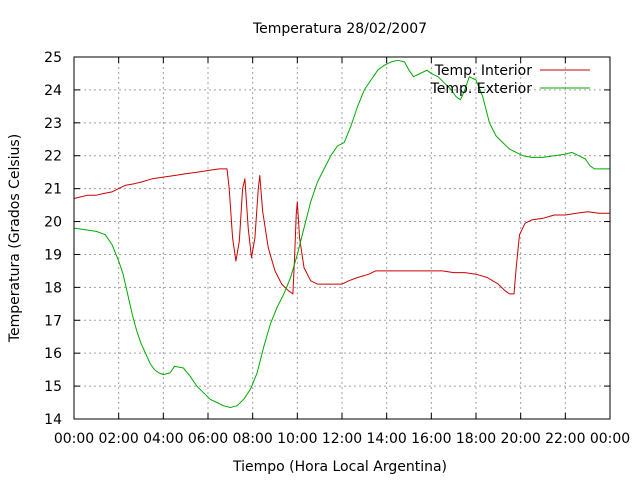  I want to click on y-tick-label: 23, so click(53, 124).